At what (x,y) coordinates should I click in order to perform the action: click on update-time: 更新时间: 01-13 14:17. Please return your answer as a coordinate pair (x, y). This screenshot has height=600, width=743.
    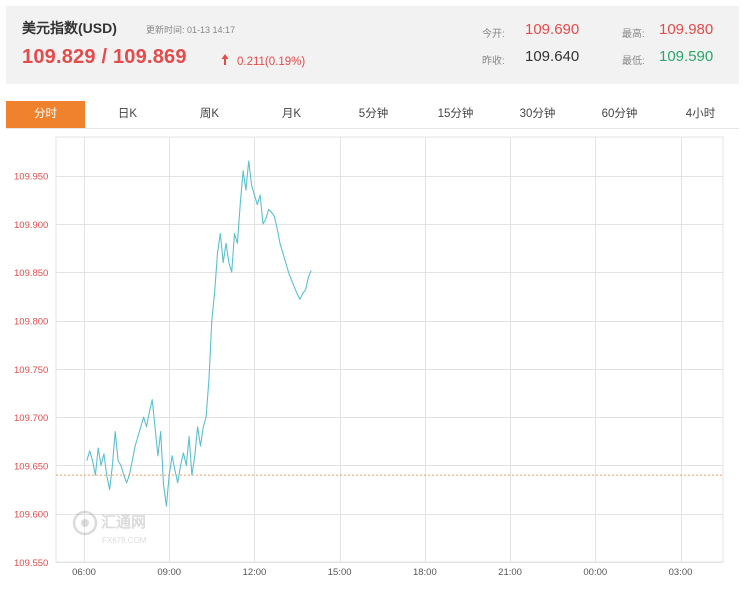
    Looking at the image, I should click on (190, 29).